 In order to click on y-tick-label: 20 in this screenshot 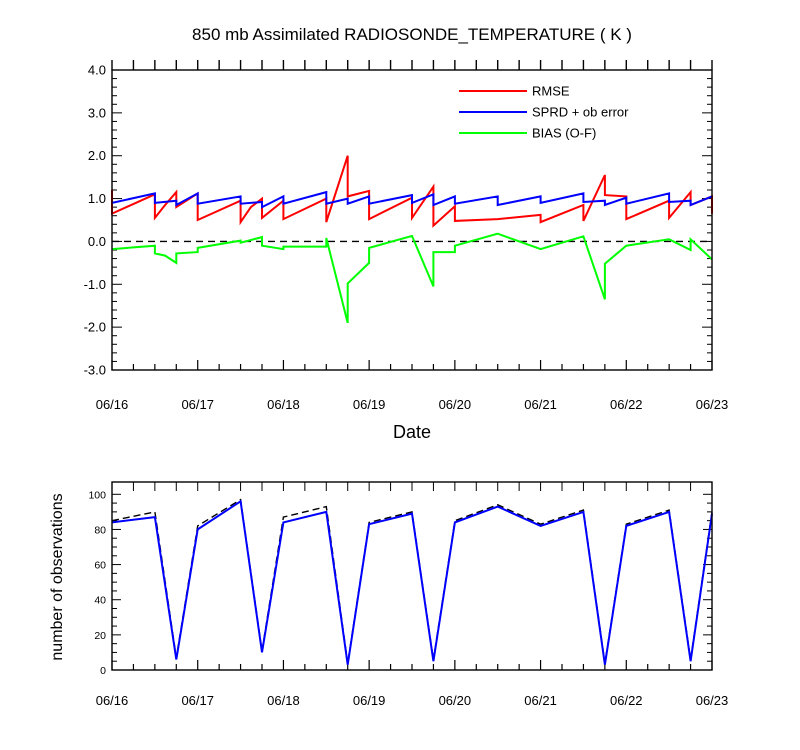, I will do `click(100, 636)`.